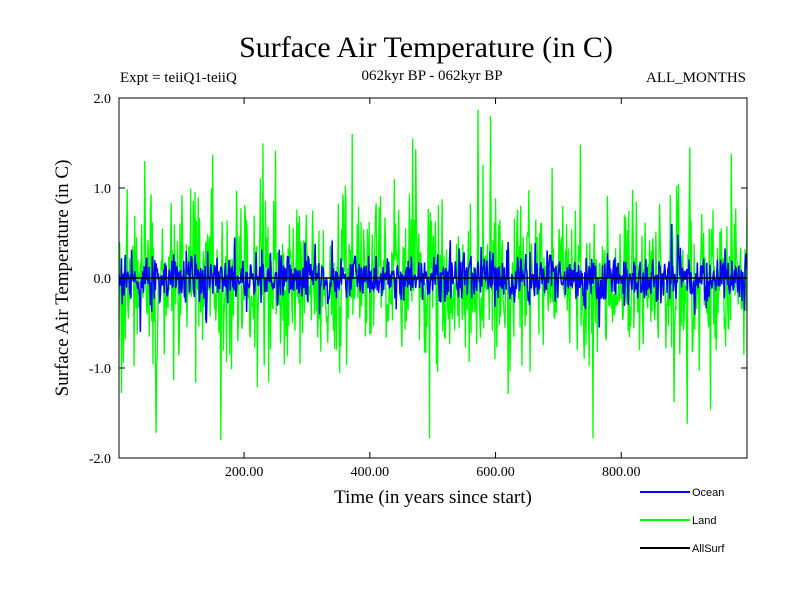 The image size is (800, 600). I want to click on x-axis-label: Time (in years since start), so click(433, 497).